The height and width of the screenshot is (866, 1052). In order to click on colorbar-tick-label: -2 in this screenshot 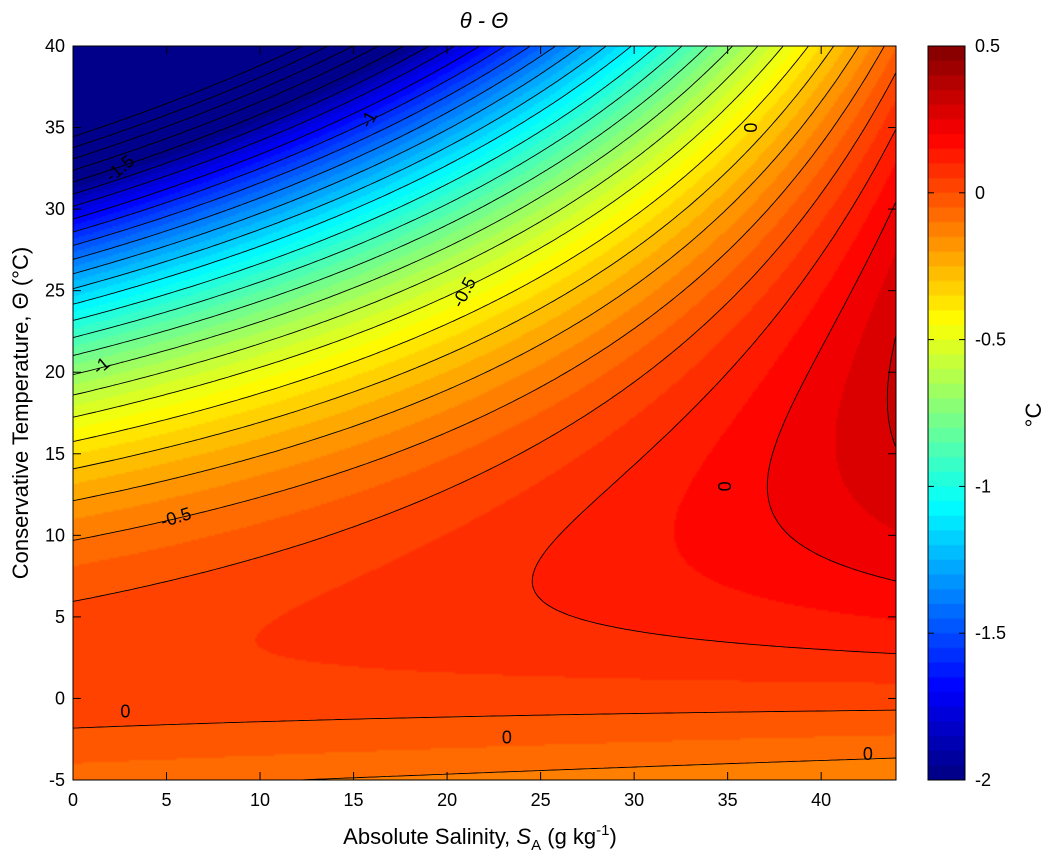, I will do `click(983, 780)`.